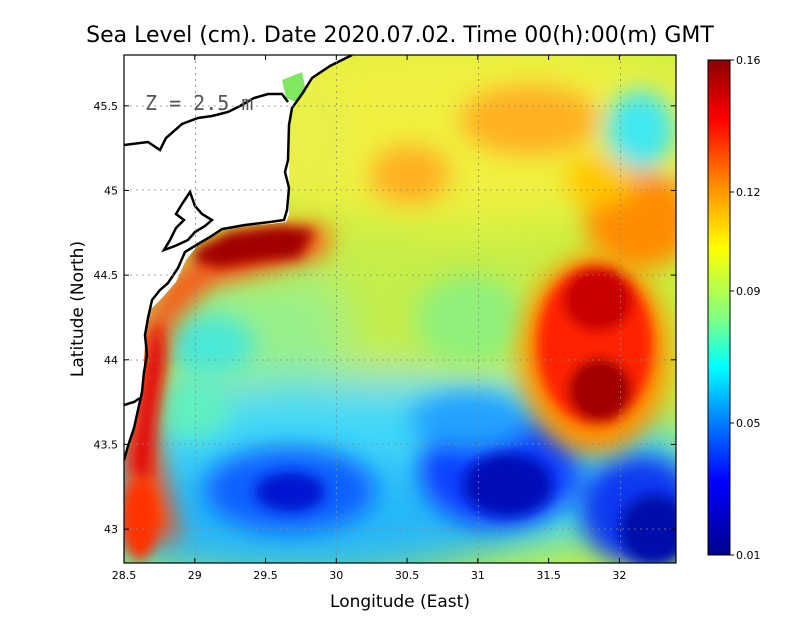 The image size is (800, 618). I want to click on colorbar-tick-label: 0.05, so click(748, 423).